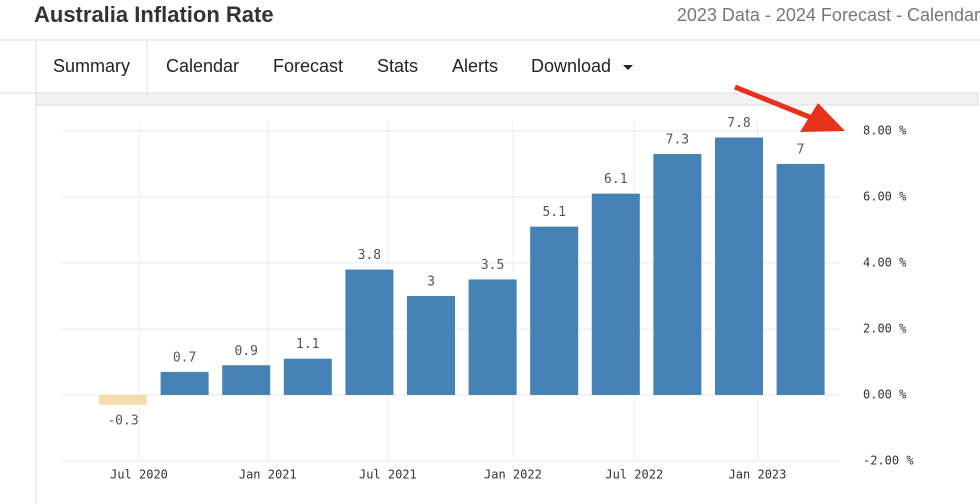  I want to click on value-label: 0.7, so click(184, 357).